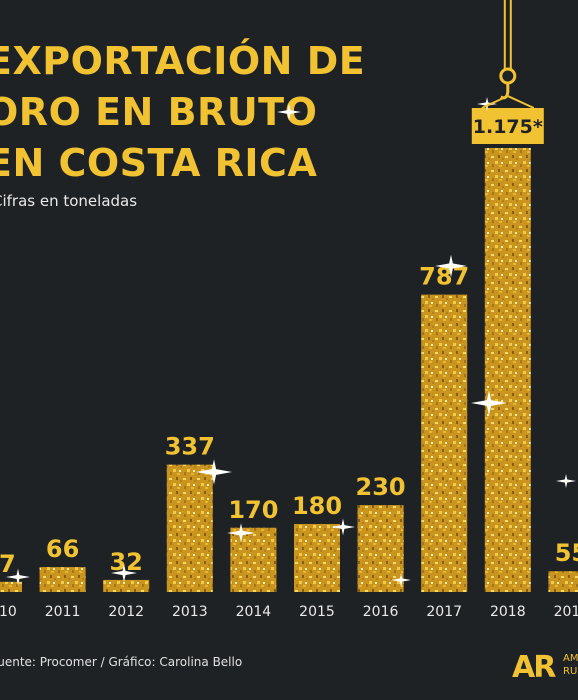 The image size is (578, 700). Describe the element at coordinates (8, 612) in the screenshot. I see `x-tick-label: 2010` at that location.